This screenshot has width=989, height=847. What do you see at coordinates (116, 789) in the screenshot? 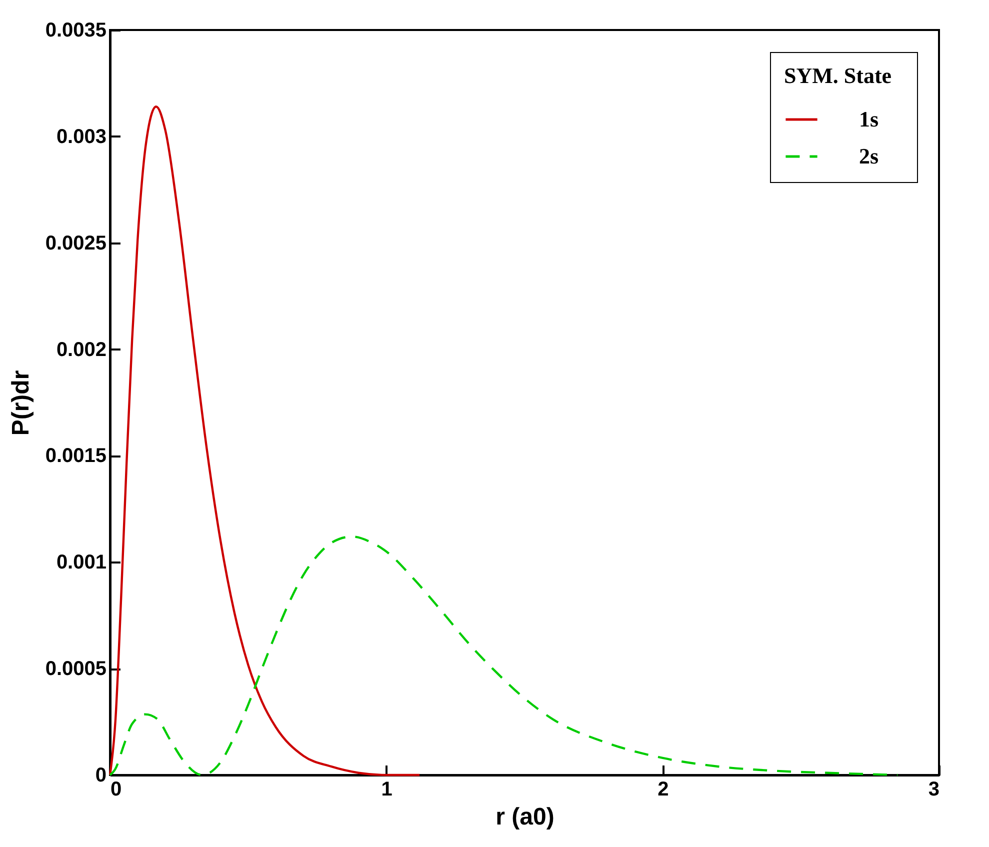
I see `x-tick-label: 0` at bounding box center [116, 789].